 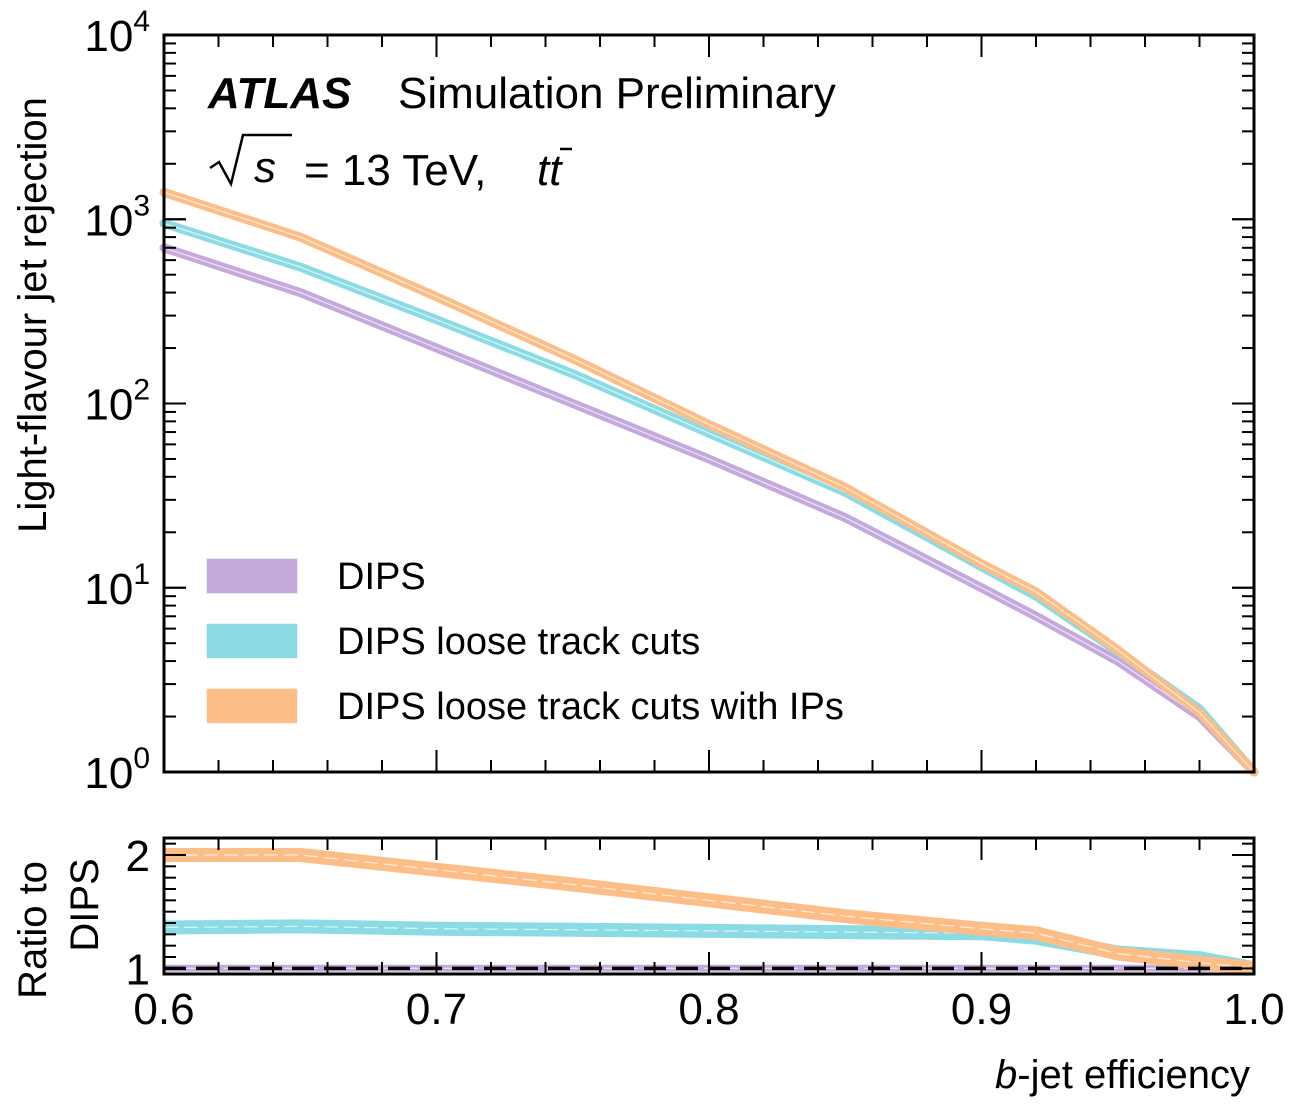 I want to click on x-tick-label: 0.7, so click(x=436, y=1009).